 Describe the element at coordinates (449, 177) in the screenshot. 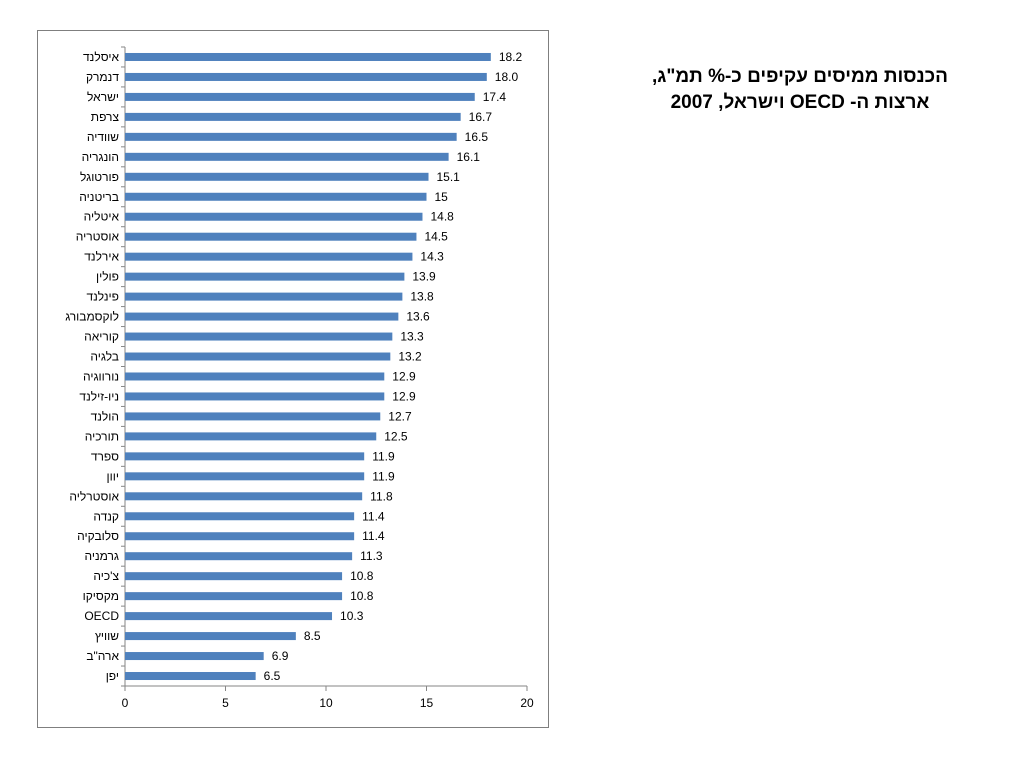

I see `value-label: 15.1` at that location.